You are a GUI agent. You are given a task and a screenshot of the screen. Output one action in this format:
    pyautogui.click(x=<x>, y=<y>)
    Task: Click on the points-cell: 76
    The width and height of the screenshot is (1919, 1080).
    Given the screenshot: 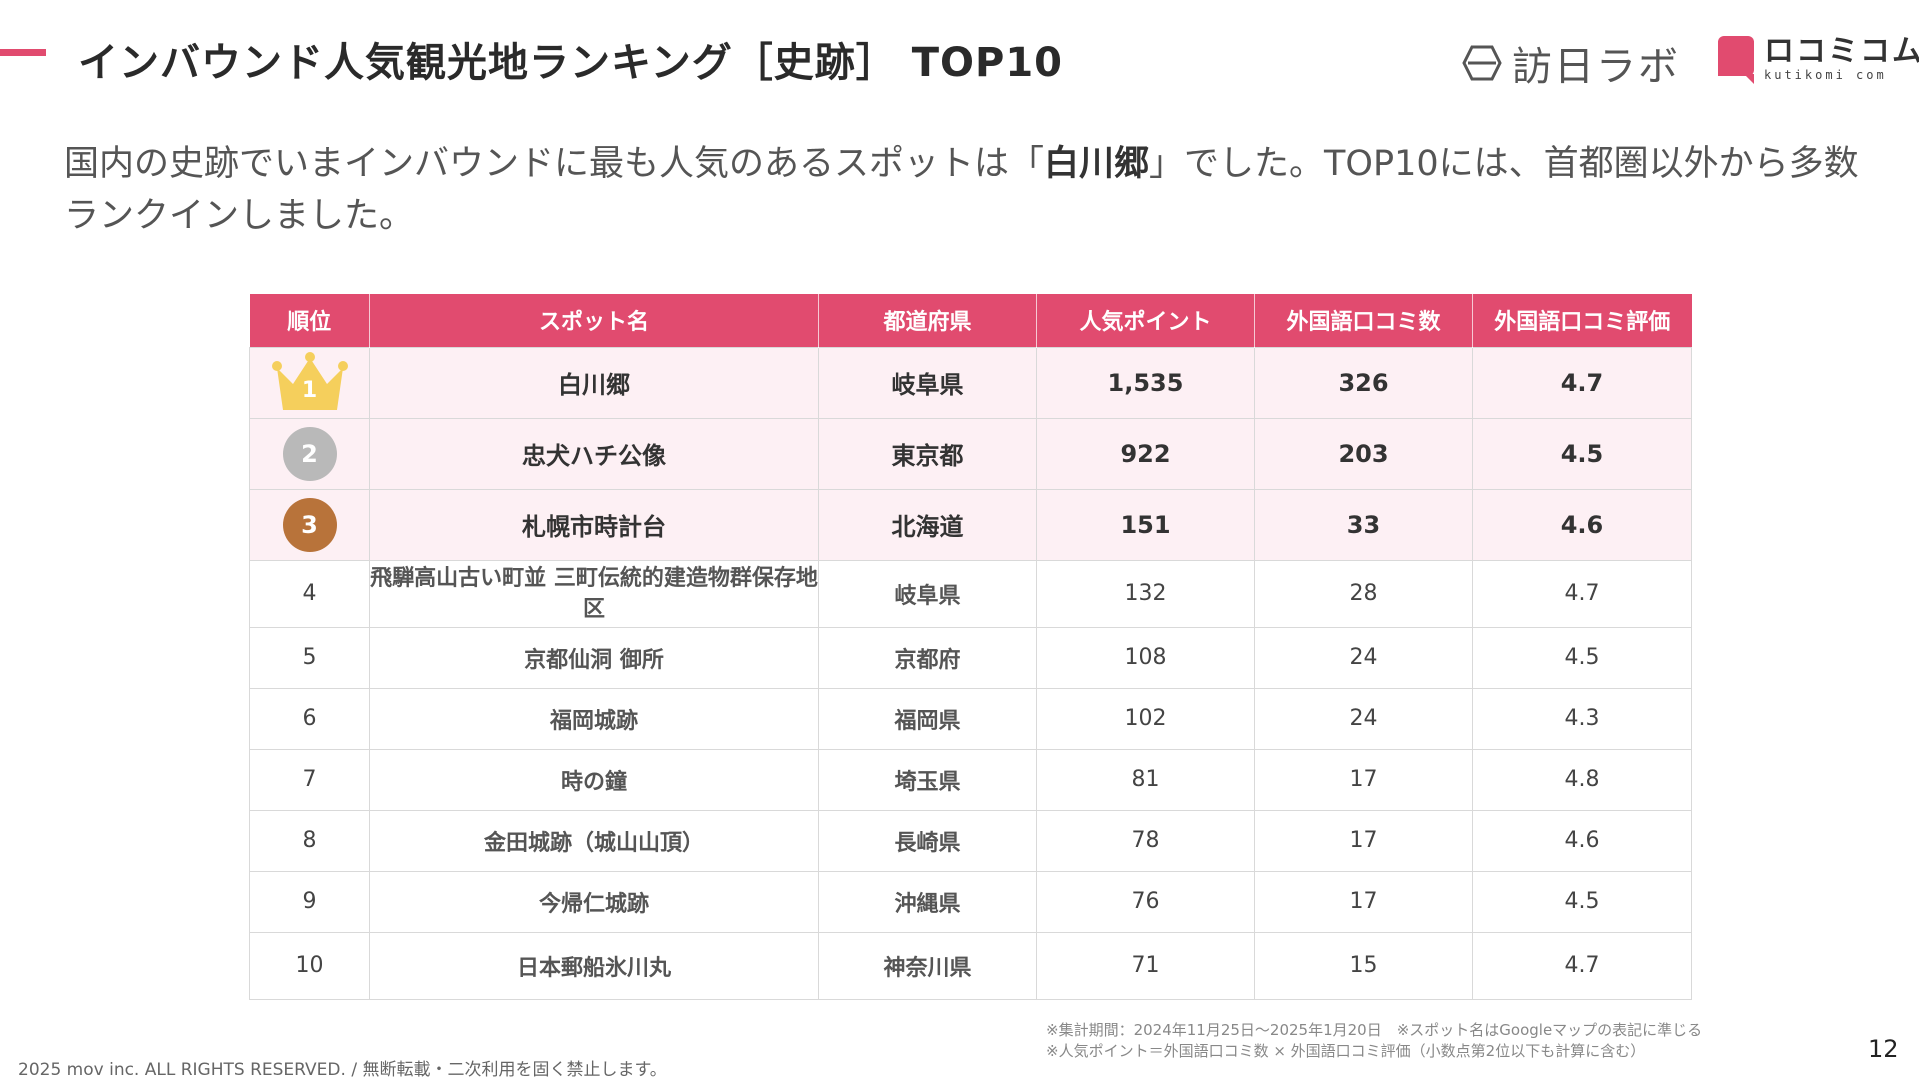 What is the action you would take?
    pyautogui.click(x=1145, y=901)
    